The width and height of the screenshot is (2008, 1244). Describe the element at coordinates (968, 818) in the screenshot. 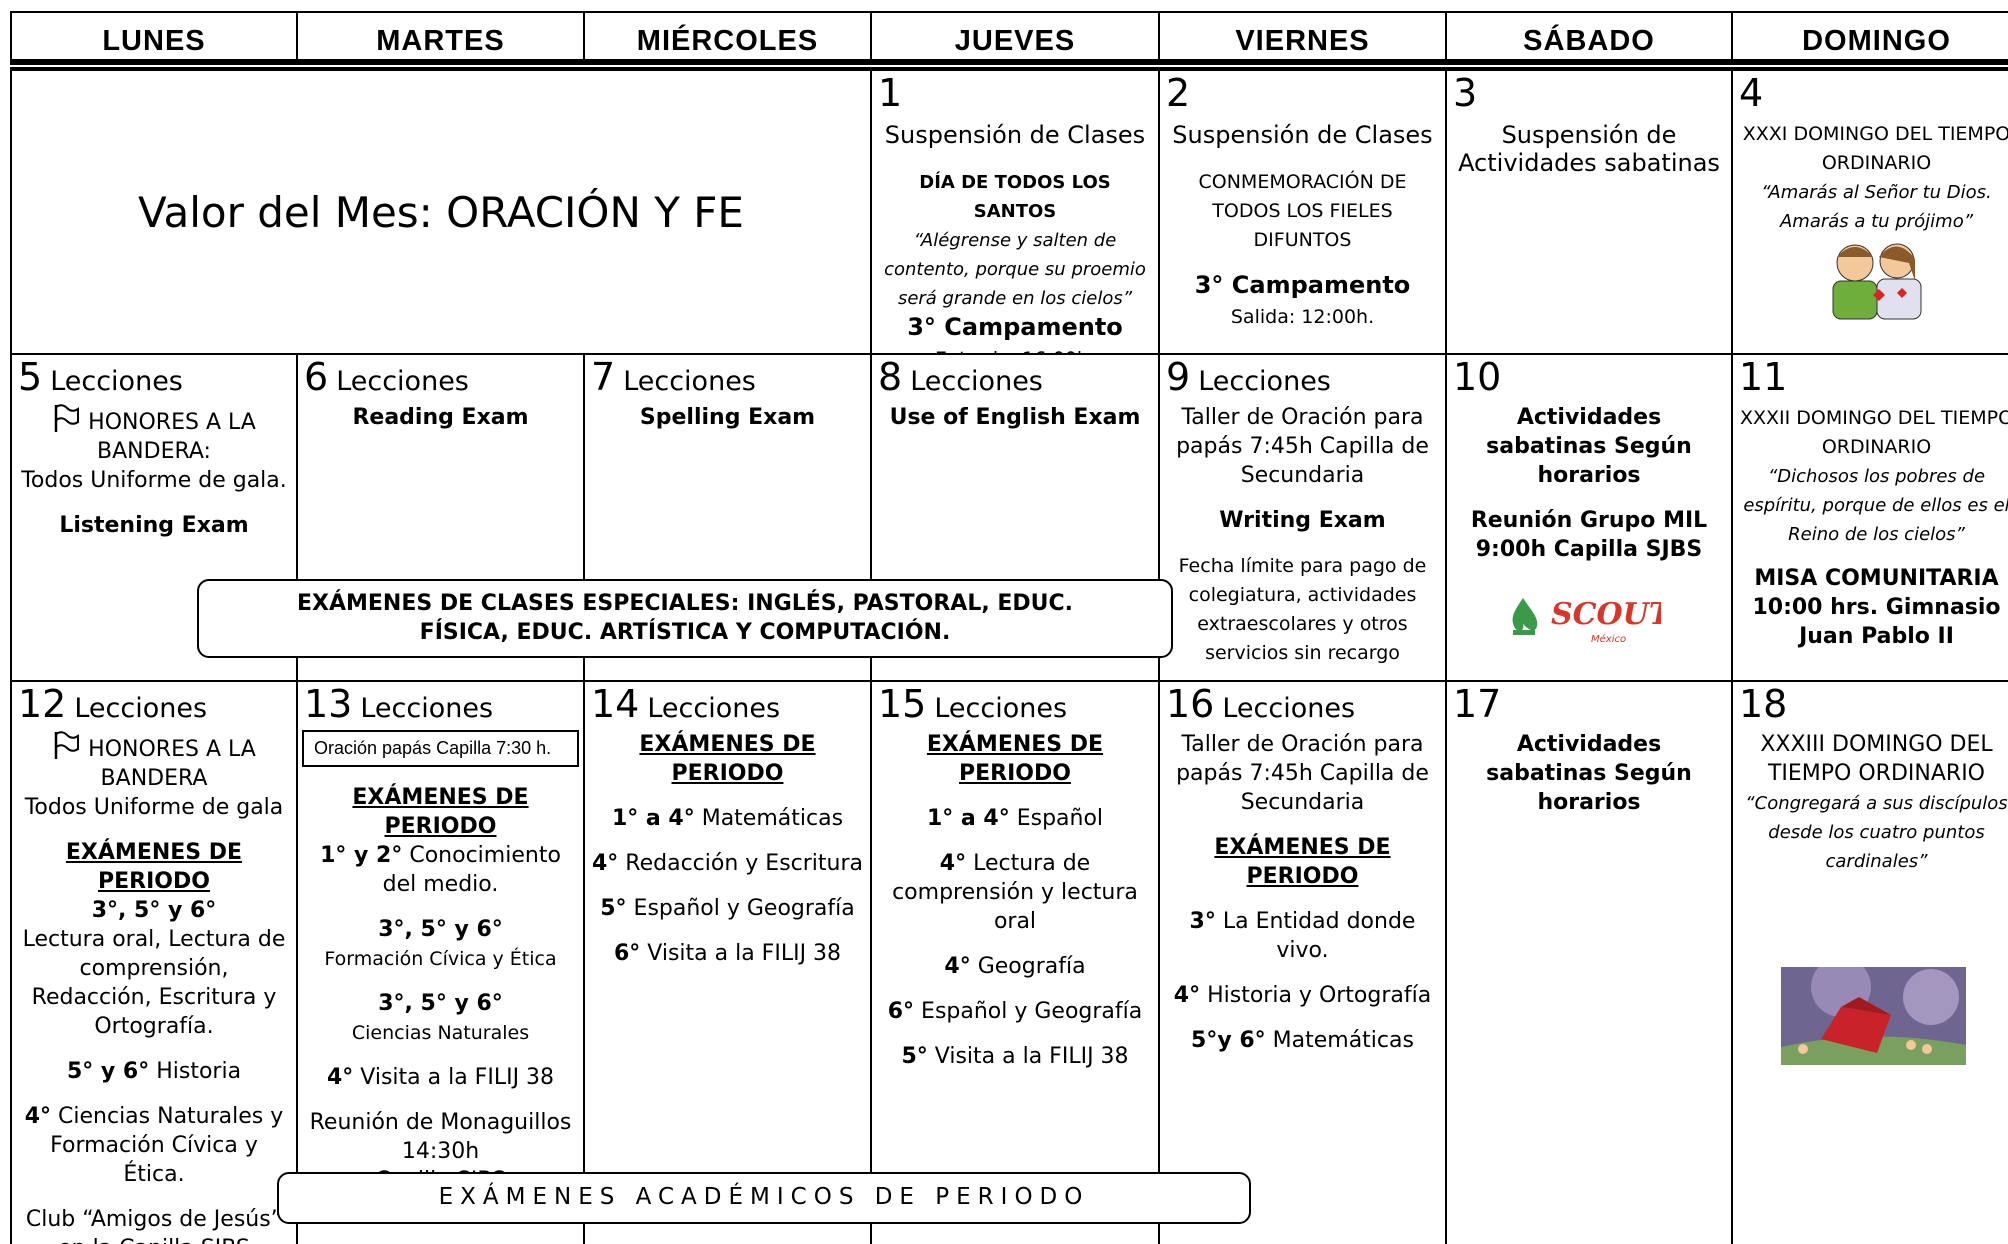

I see `entry-bold: 1° a 4°` at that location.